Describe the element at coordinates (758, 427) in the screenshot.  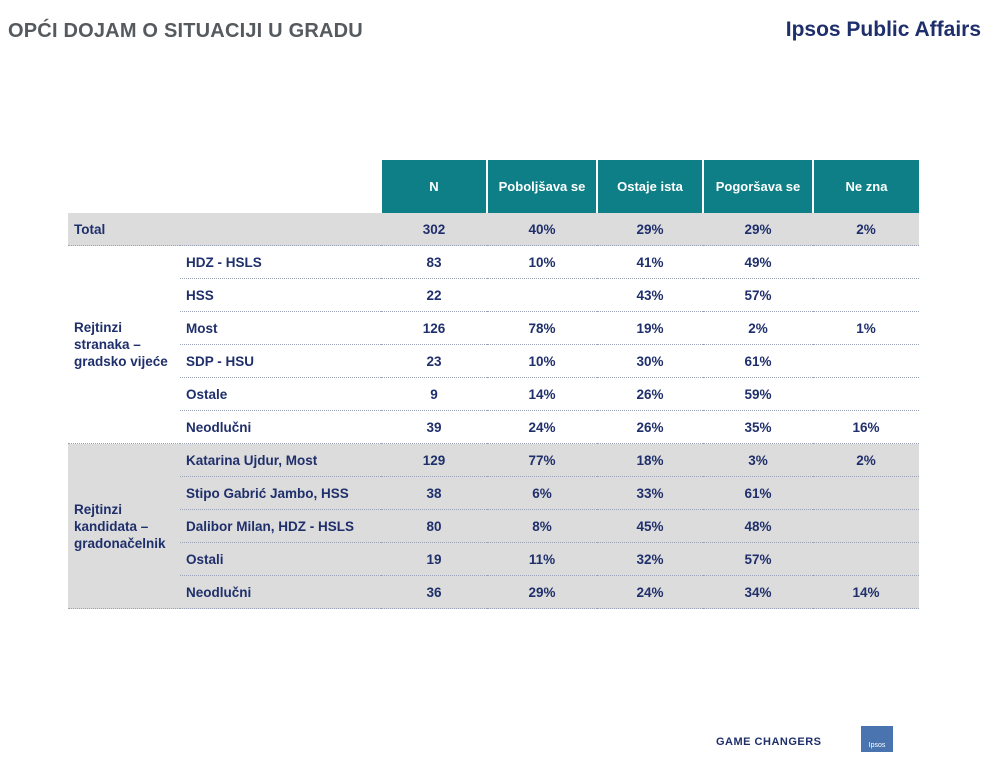
I see `cell-value: 35%` at that location.